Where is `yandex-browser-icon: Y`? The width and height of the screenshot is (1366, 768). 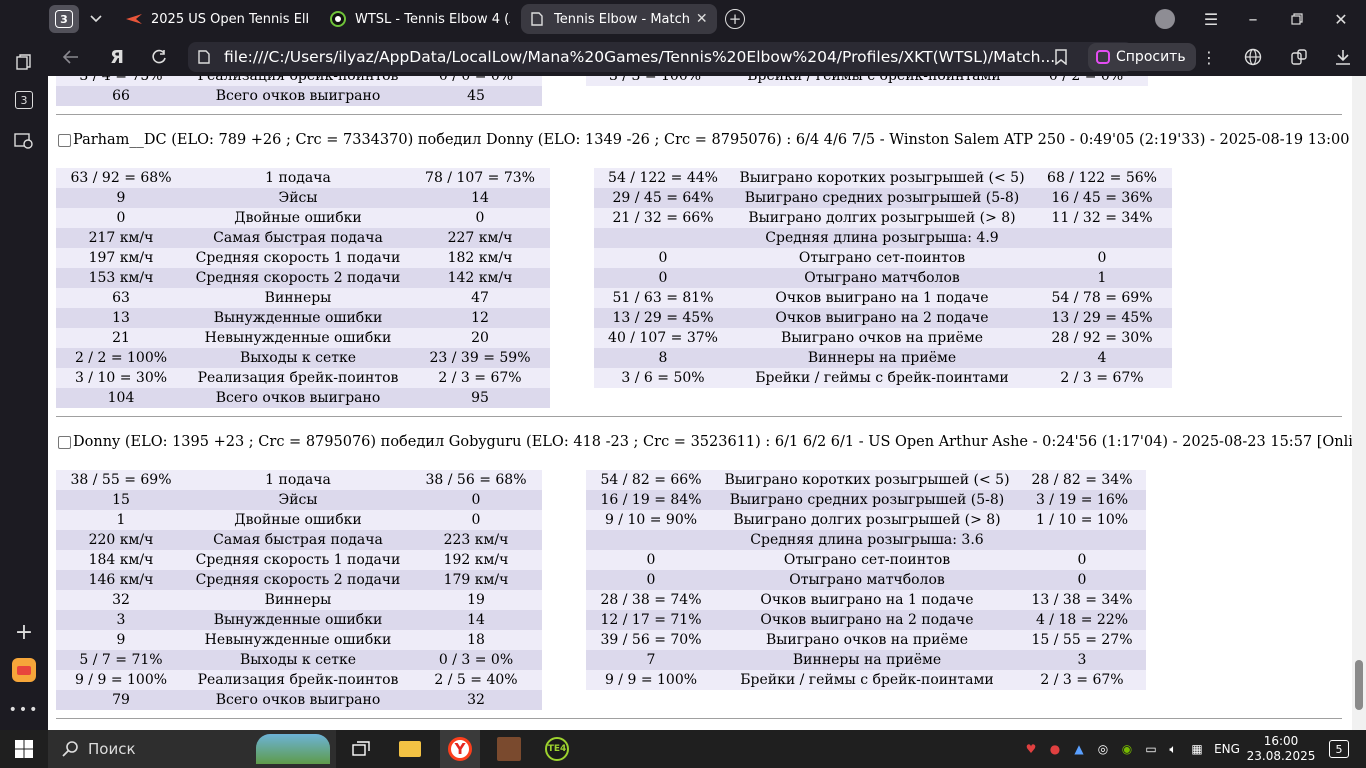
yandex-browser-icon: Y is located at coordinates (460, 749).